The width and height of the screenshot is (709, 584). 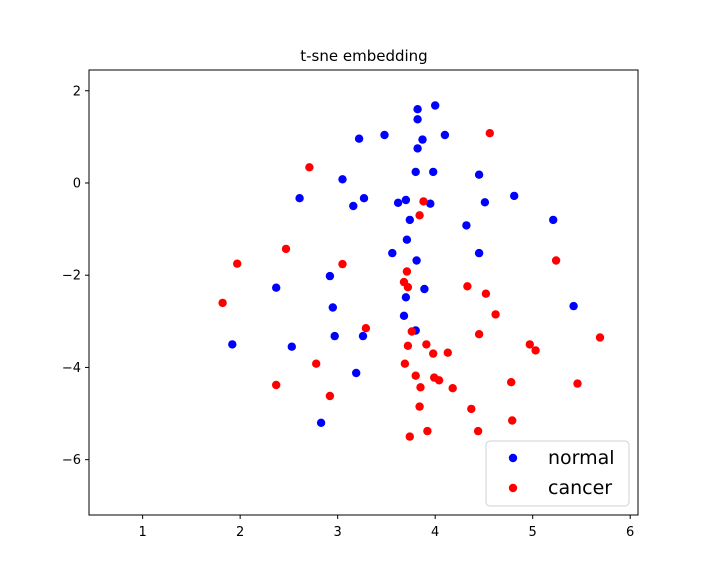 I want to click on y-axis: 2 0 −2 −4 −6, so click(x=75, y=276).